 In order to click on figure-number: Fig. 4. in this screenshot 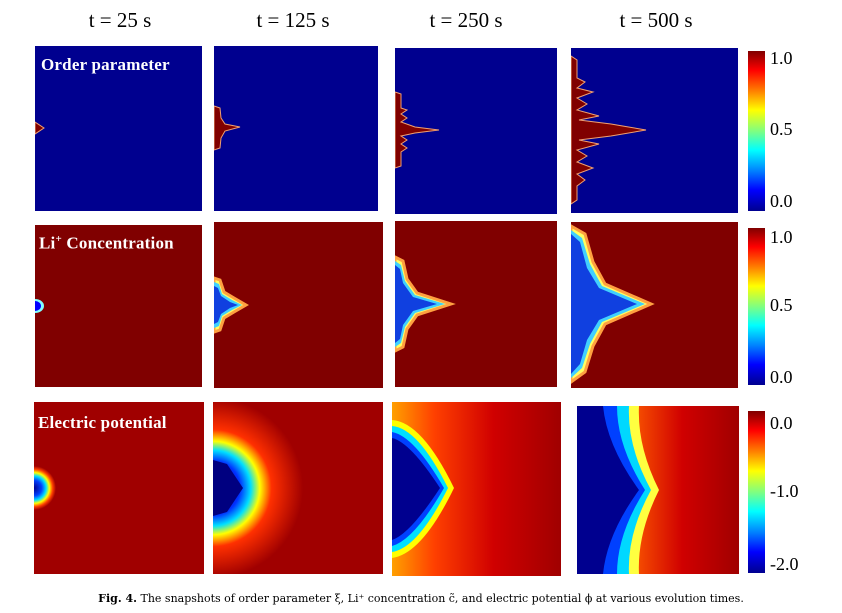, I will do `click(117, 598)`.